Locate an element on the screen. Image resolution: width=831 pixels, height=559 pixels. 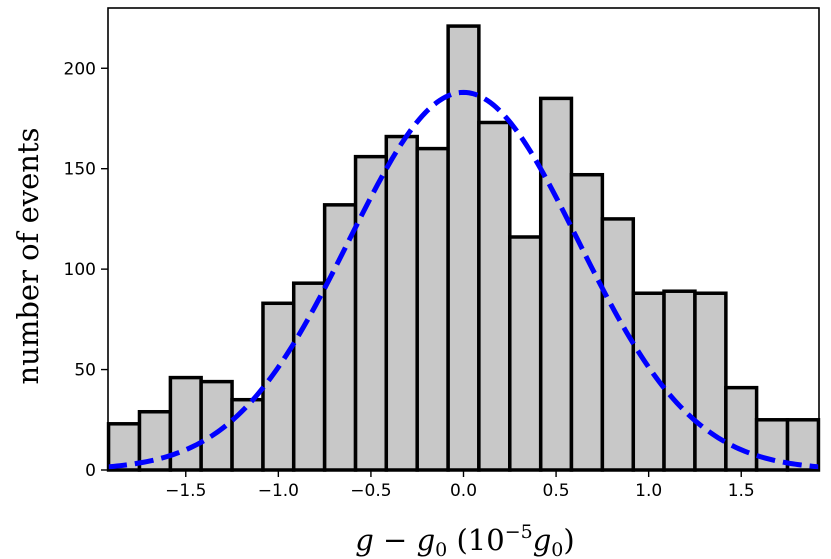
xlabel-open: (10 is located at coordinates (475, 540).